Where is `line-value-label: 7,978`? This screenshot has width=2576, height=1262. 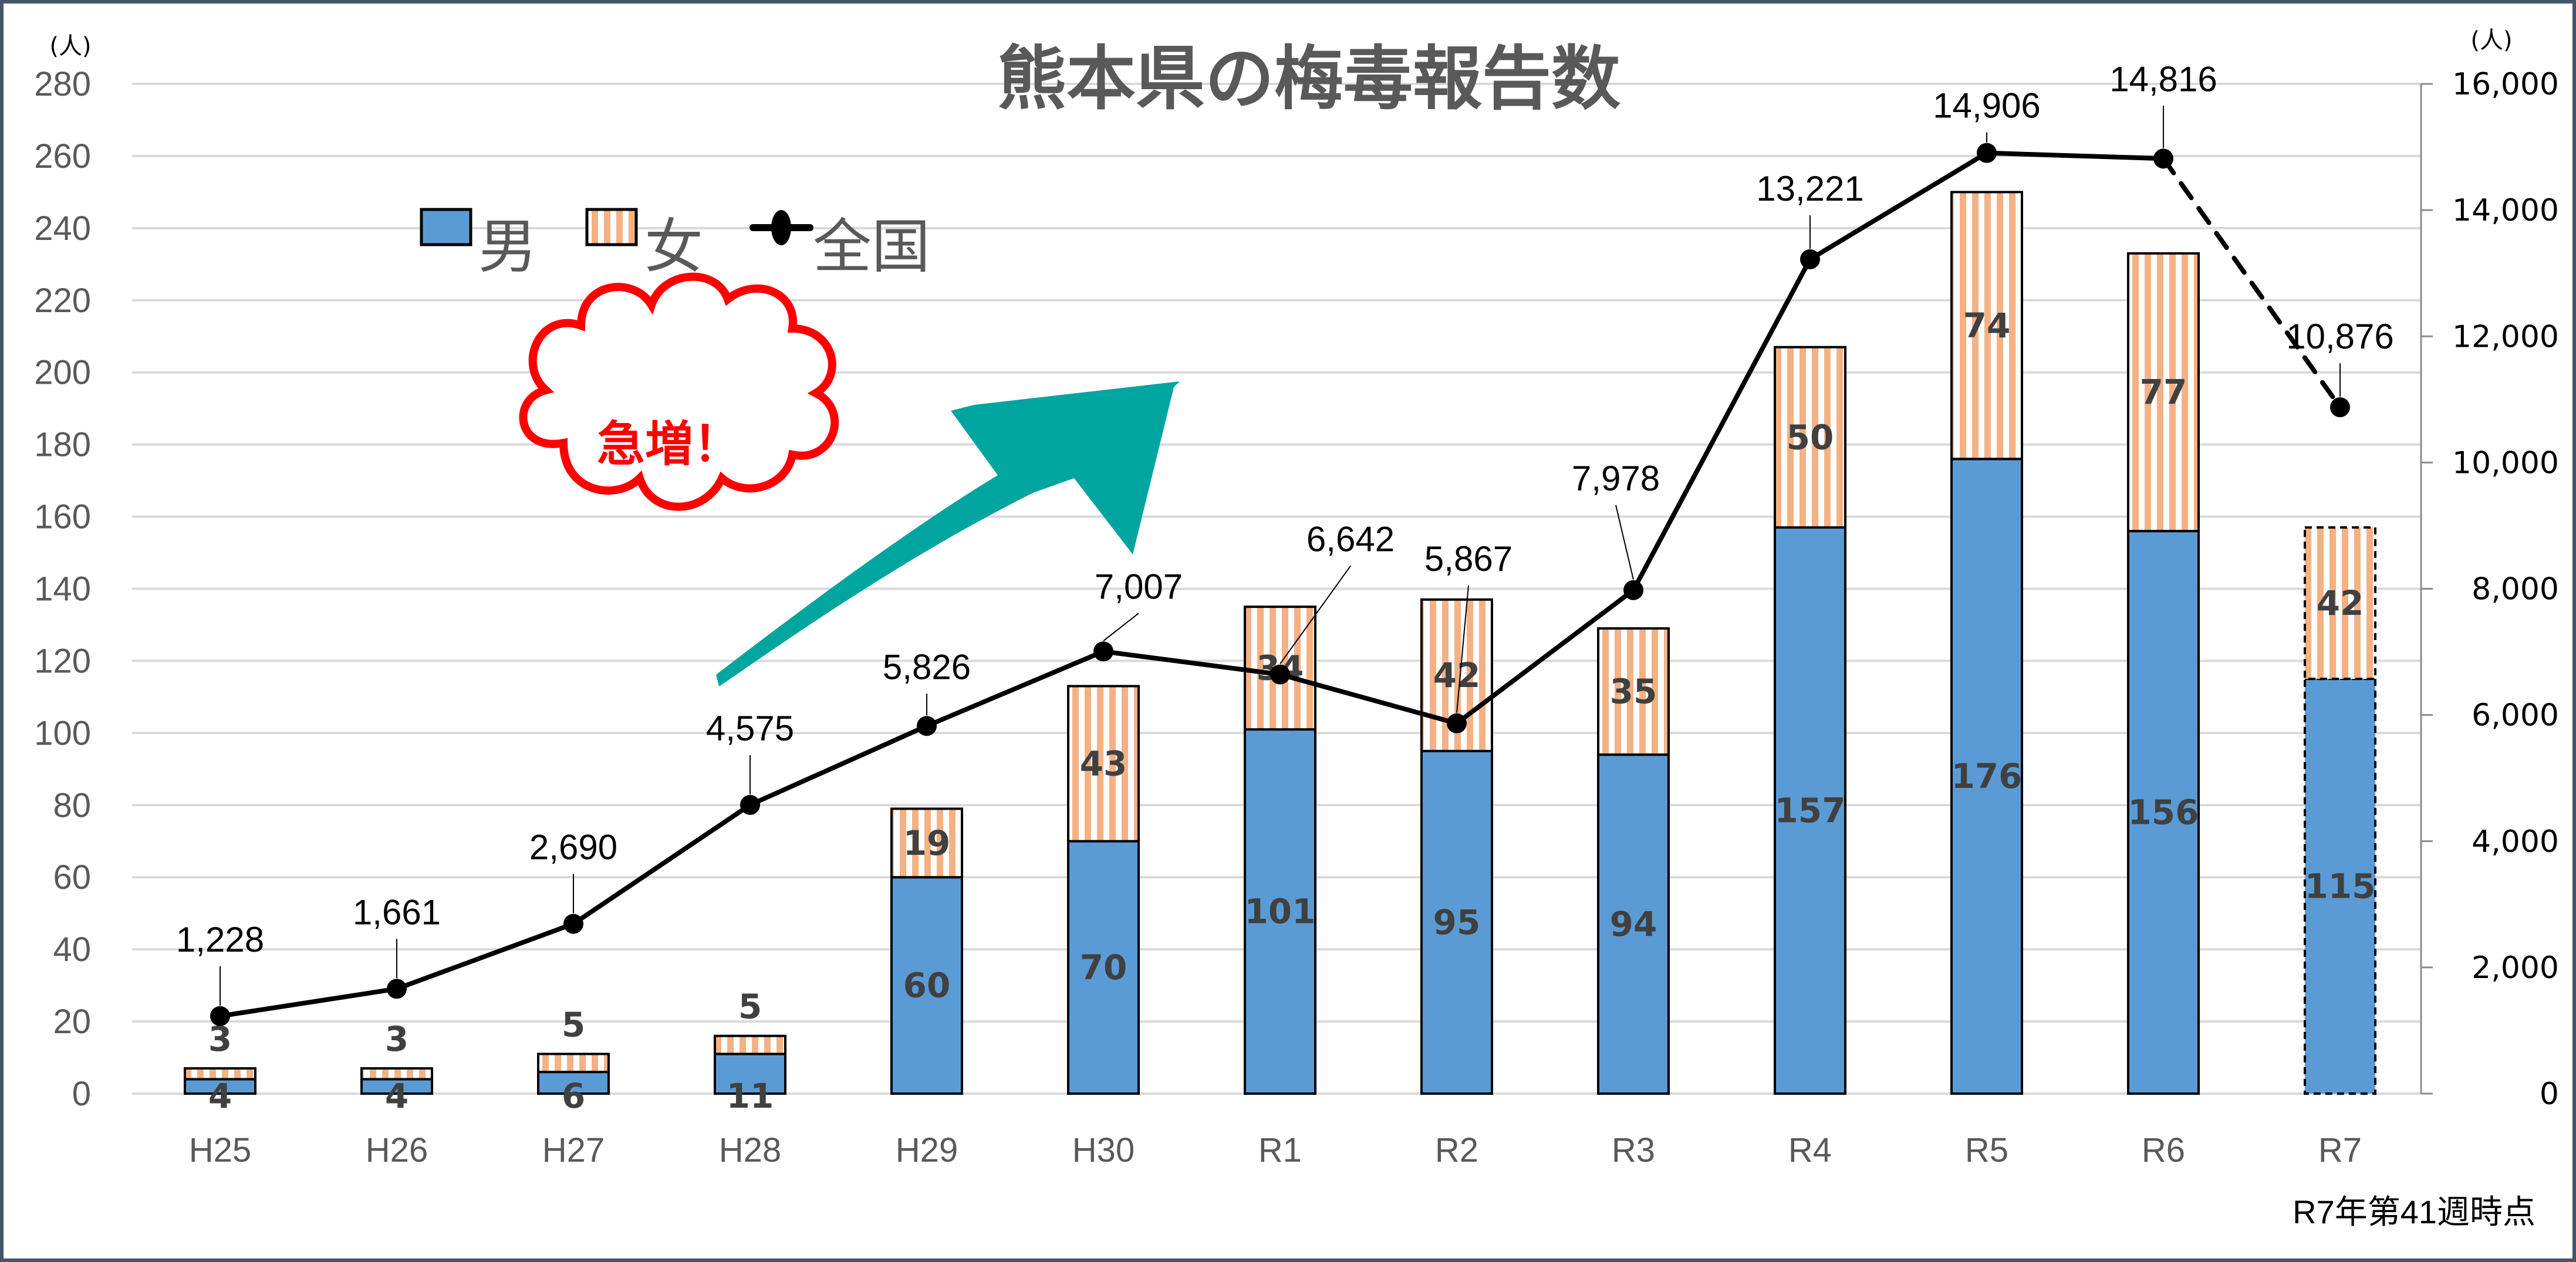
line-value-label: 7,978 is located at coordinates (1616, 478).